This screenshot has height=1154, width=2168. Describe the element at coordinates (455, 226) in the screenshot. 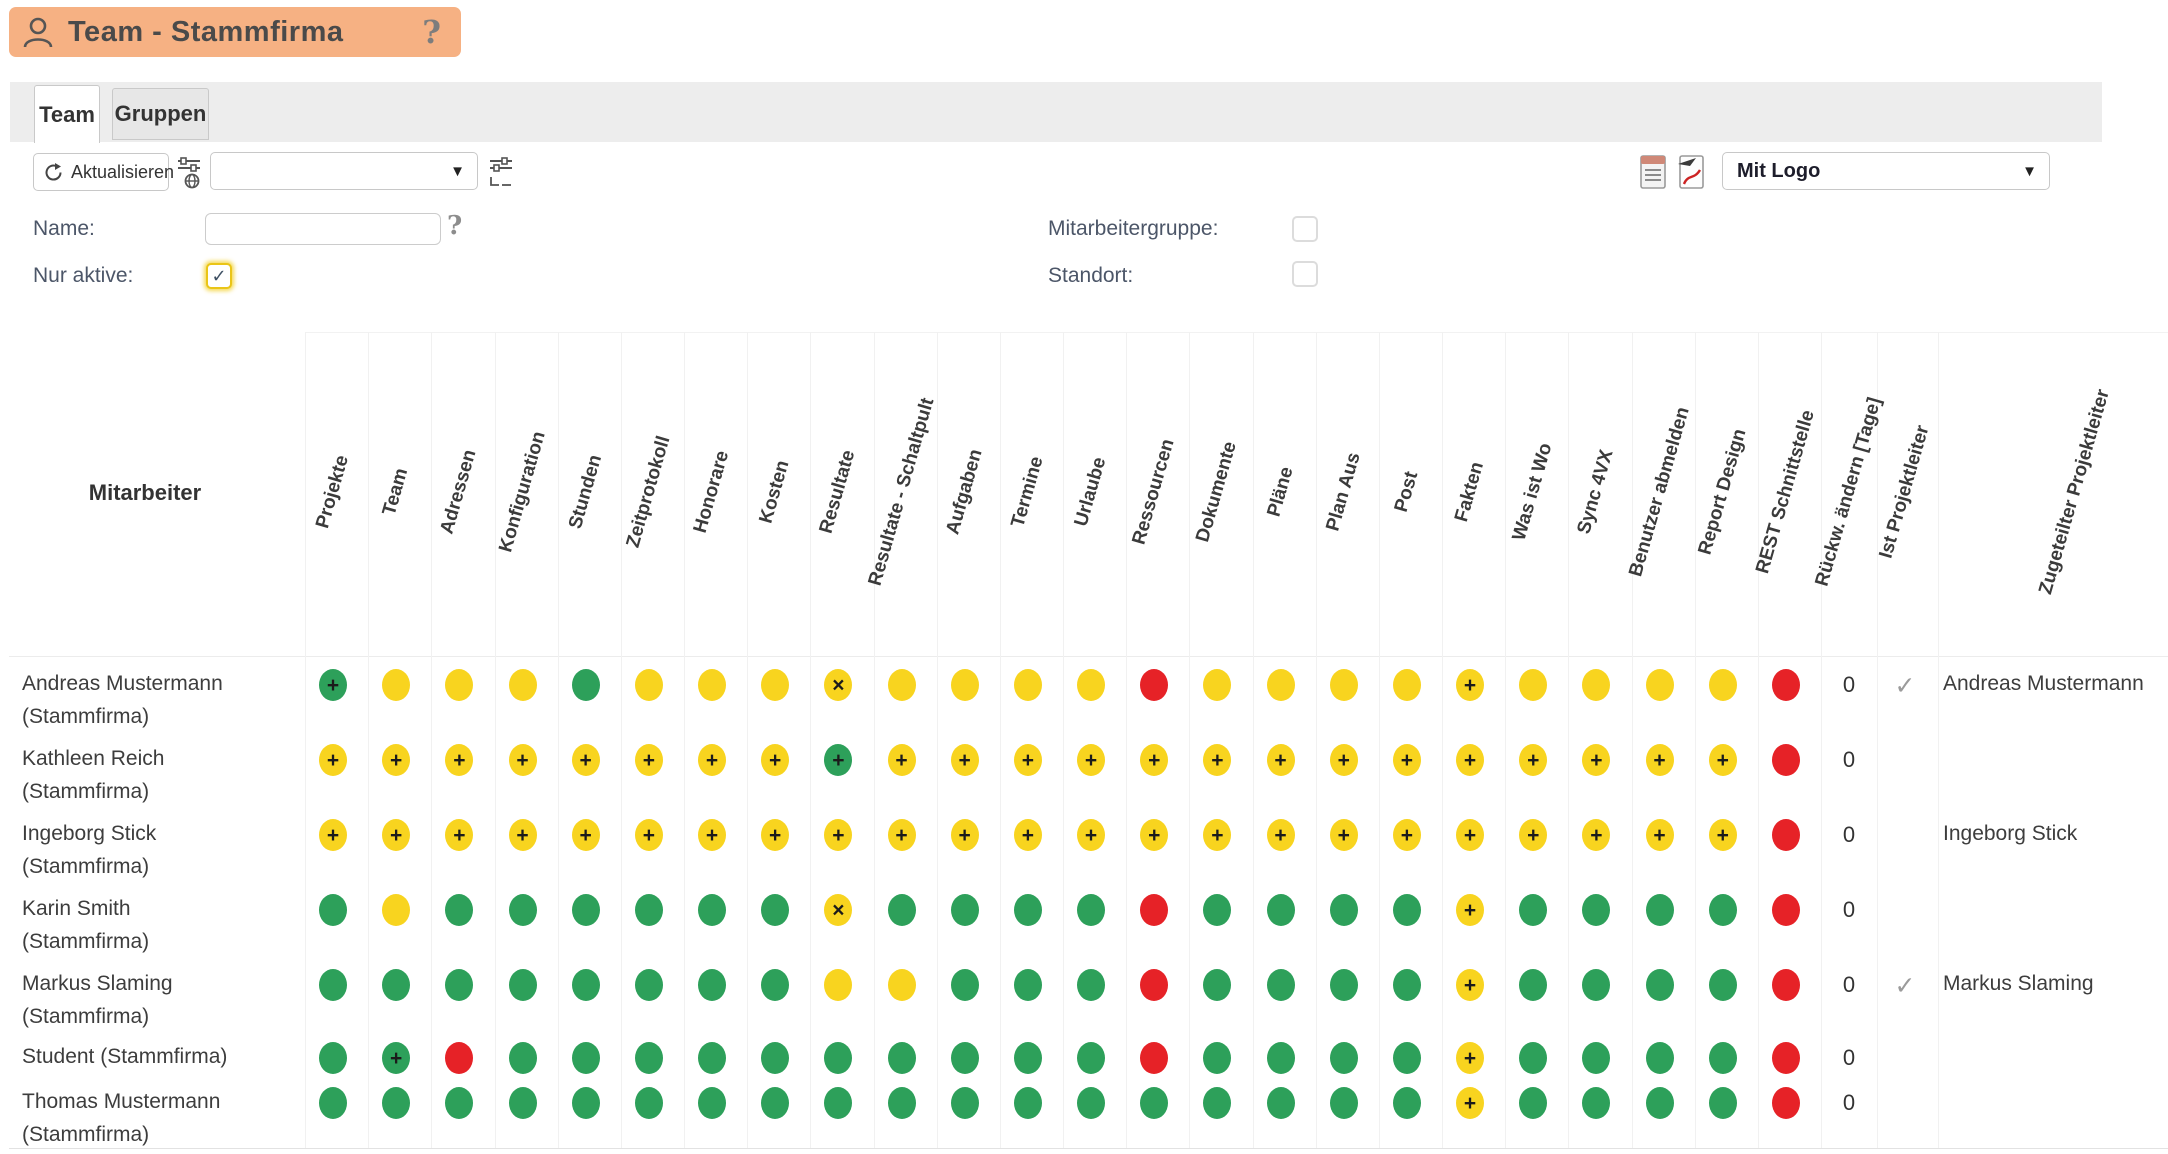

I see `name-help-icon: ?` at that location.